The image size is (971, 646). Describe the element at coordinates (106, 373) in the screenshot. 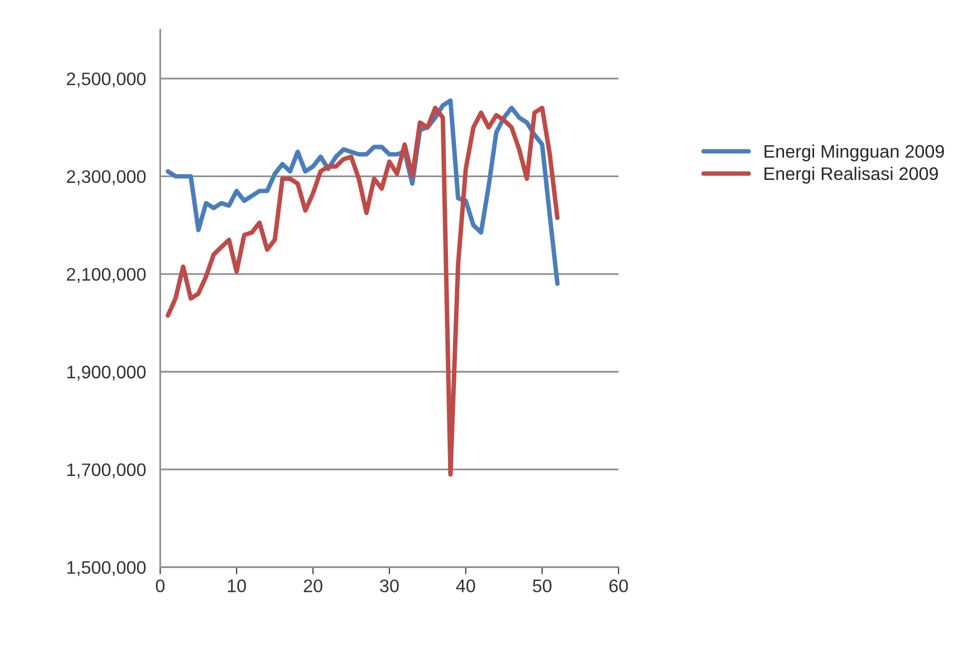

I see `y-tick-label: 1,900,000` at that location.